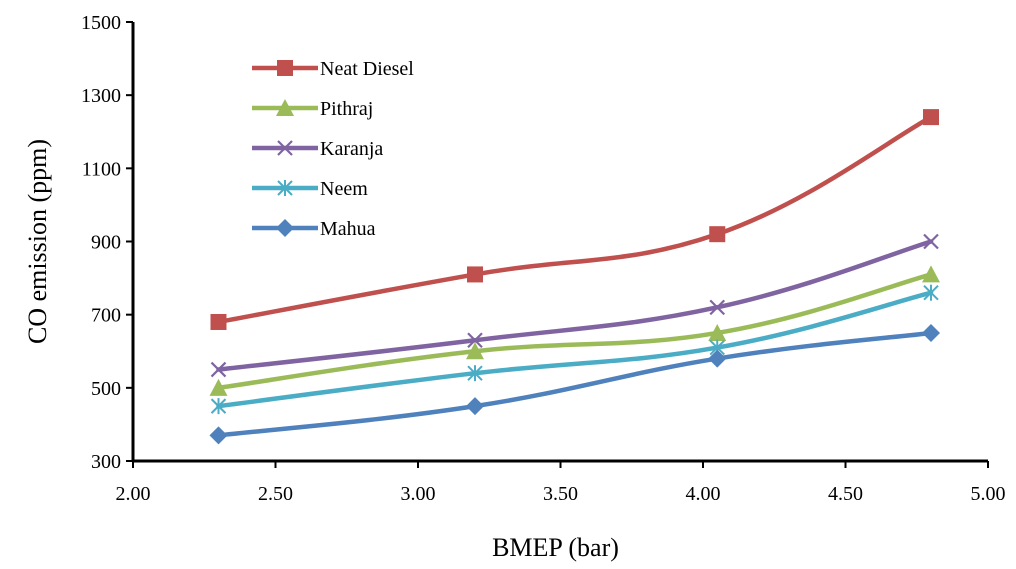 This screenshot has height=569, width=1016. I want to click on x-tick-label: 2.50, so click(275, 494).